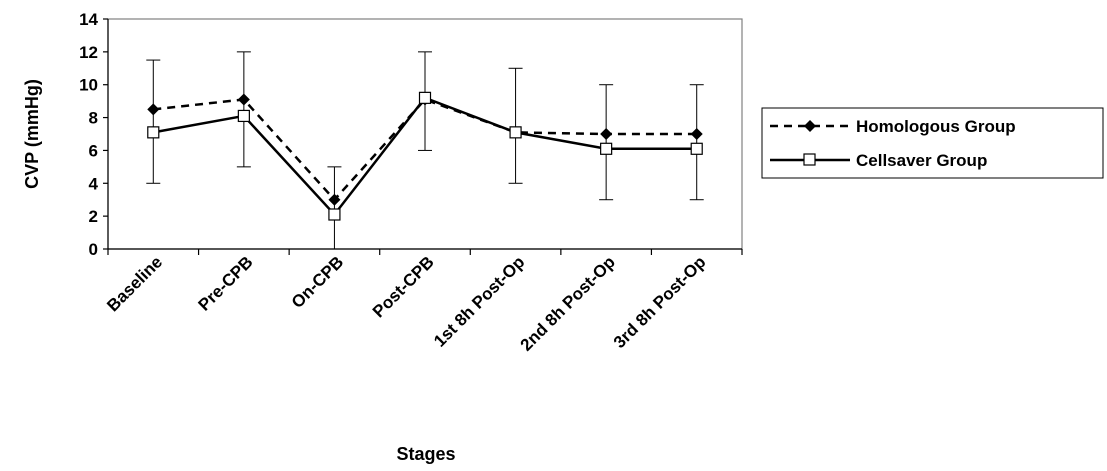 This screenshot has height=471, width=1107. Describe the element at coordinates (88, 52) in the screenshot. I see `y-tick-label: 12` at that location.